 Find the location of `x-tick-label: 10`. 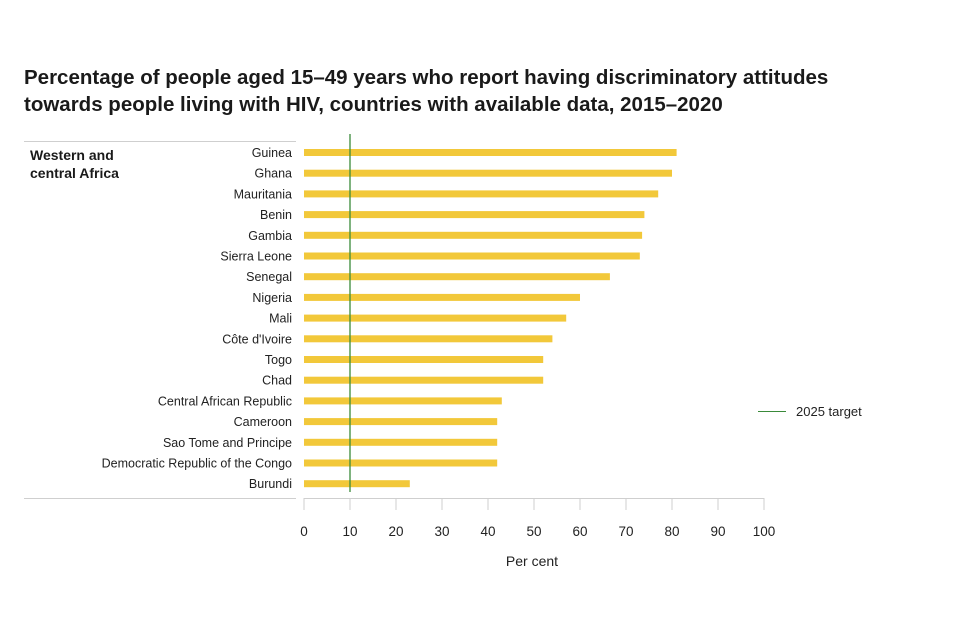

x-tick-label: 10 is located at coordinates (349, 531).